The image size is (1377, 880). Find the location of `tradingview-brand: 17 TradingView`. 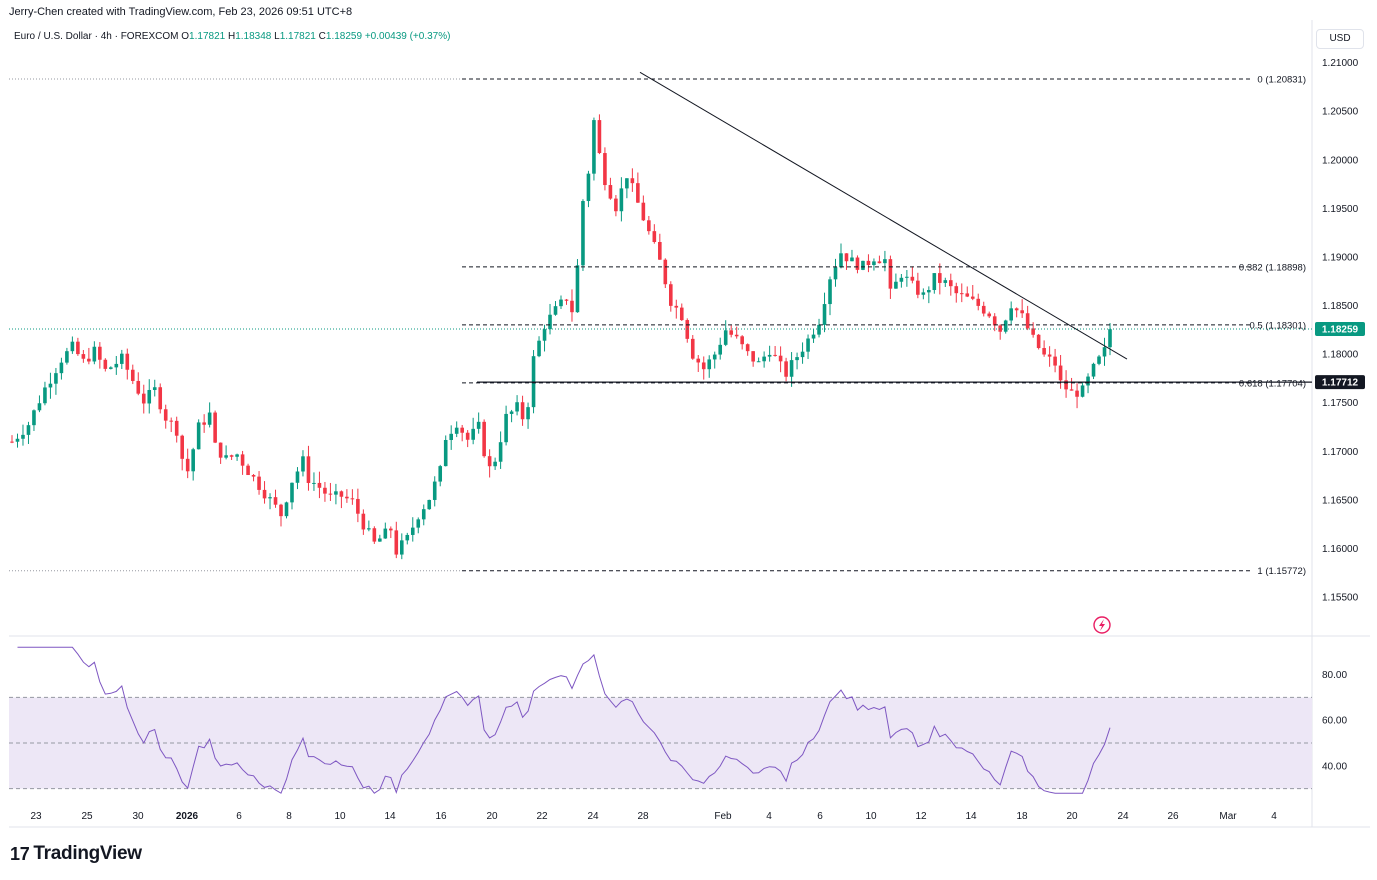

tradingview-brand: 17 TradingView is located at coordinates (76, 854).